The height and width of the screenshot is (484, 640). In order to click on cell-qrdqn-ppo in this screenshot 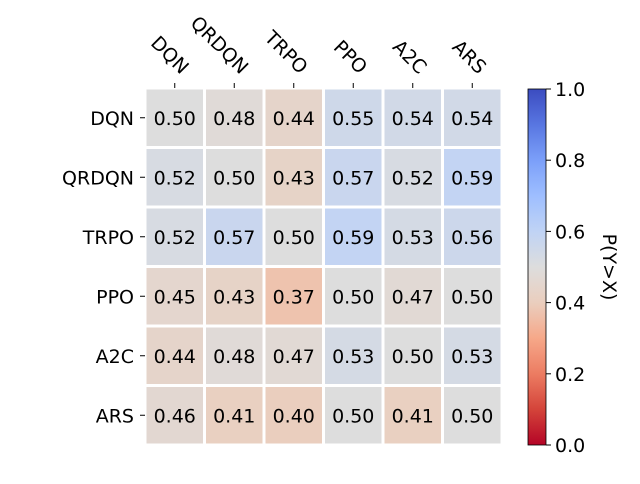, I will do `click(353, 177)`.